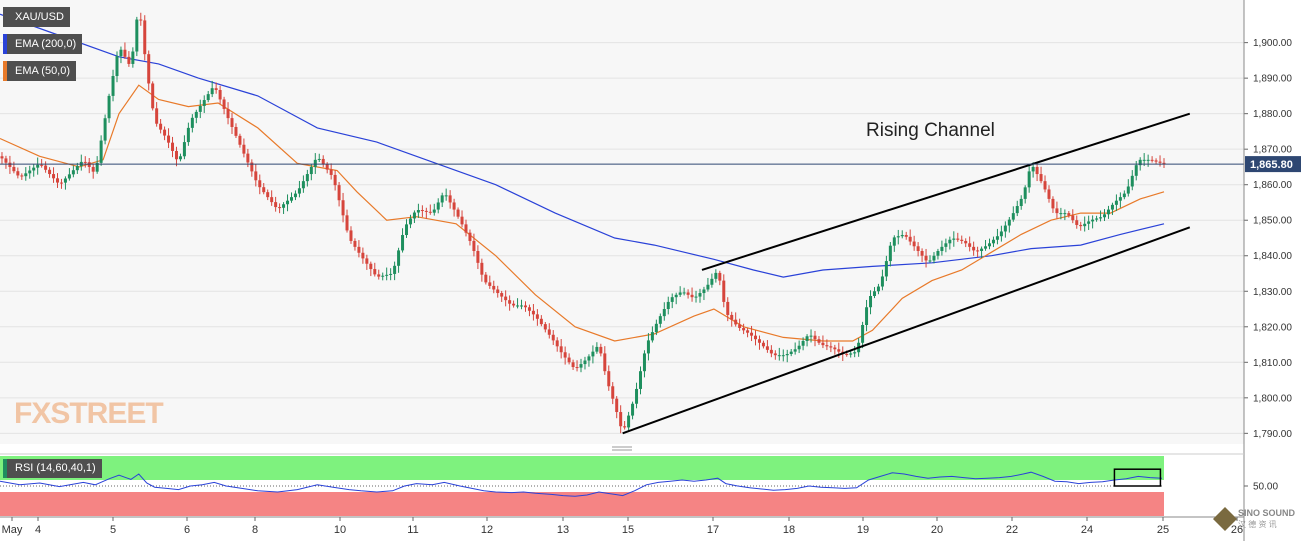  I want to click on rsi-upper-band, so click(582, 468).